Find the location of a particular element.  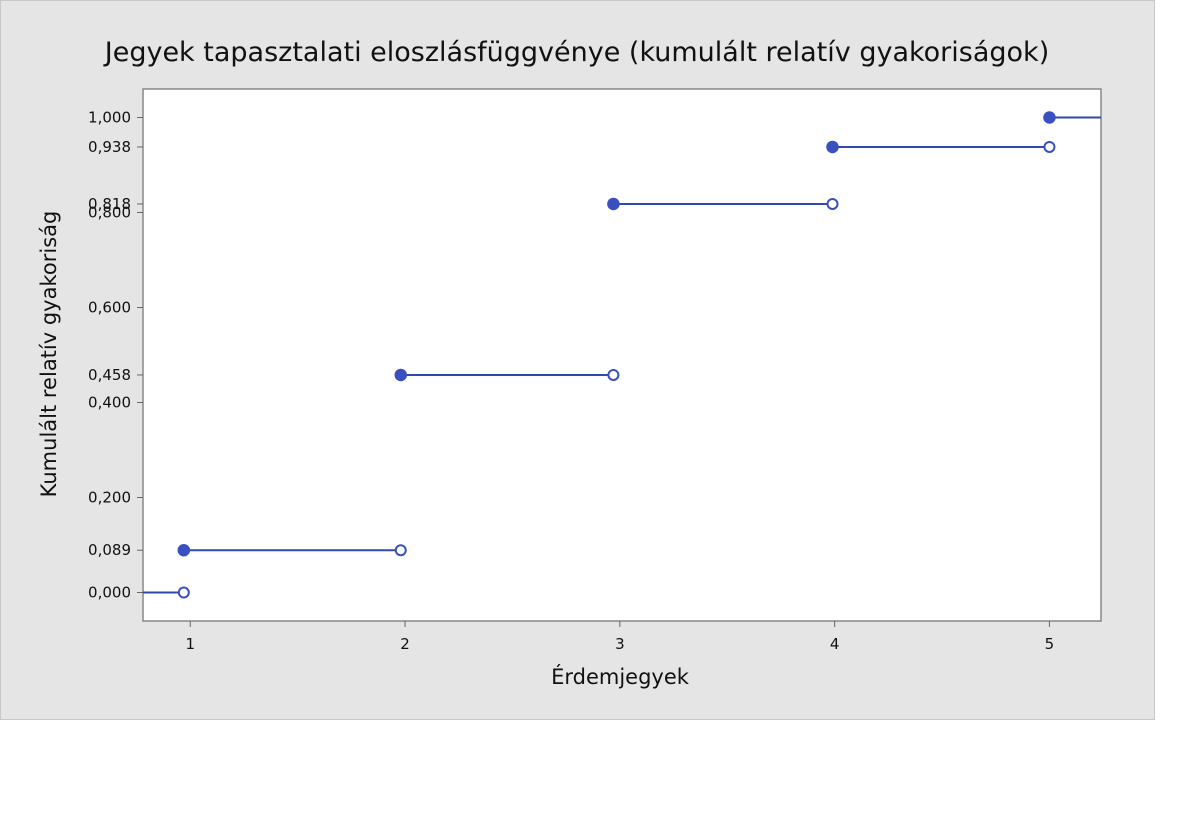

y-axis-label: Kumulált relatív gyakoriság is located at coordinates (49, 354).